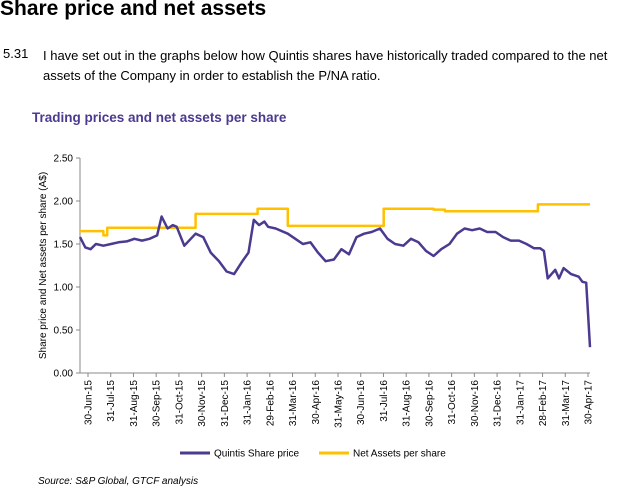 The height and width of the screenshot is (490, 641). I want to click on x-tick-label: 31-Jul-16, so click(384, 401).